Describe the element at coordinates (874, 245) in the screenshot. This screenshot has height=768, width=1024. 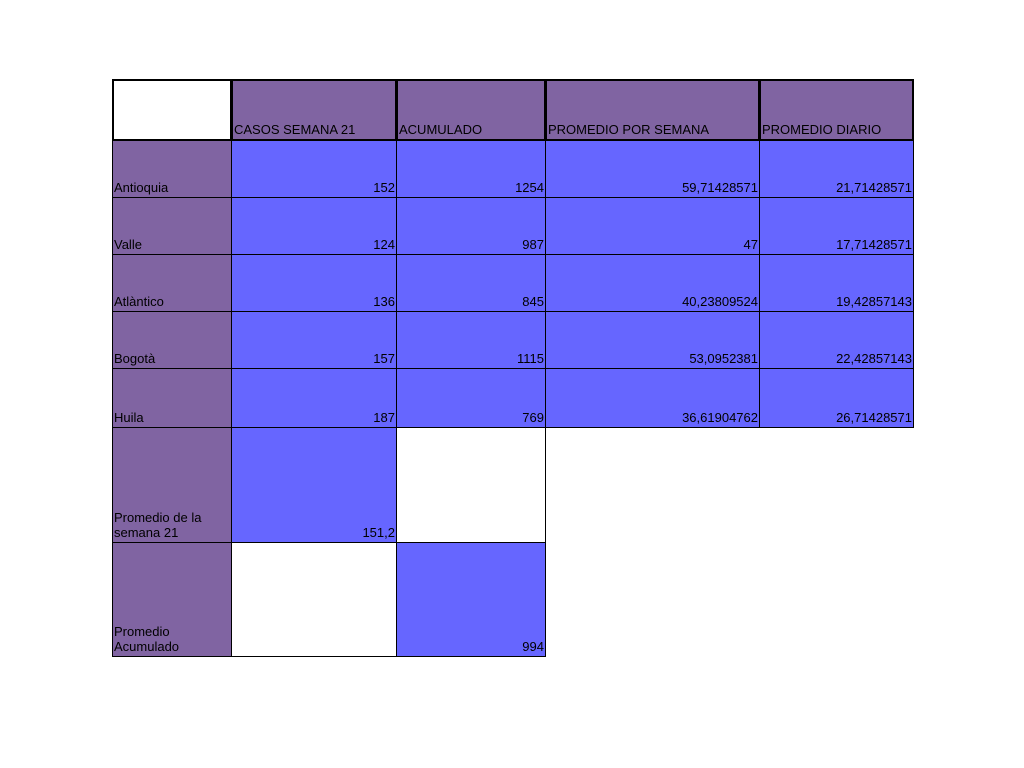
I see `promedio-diario-value: 17,71428571` at that location.